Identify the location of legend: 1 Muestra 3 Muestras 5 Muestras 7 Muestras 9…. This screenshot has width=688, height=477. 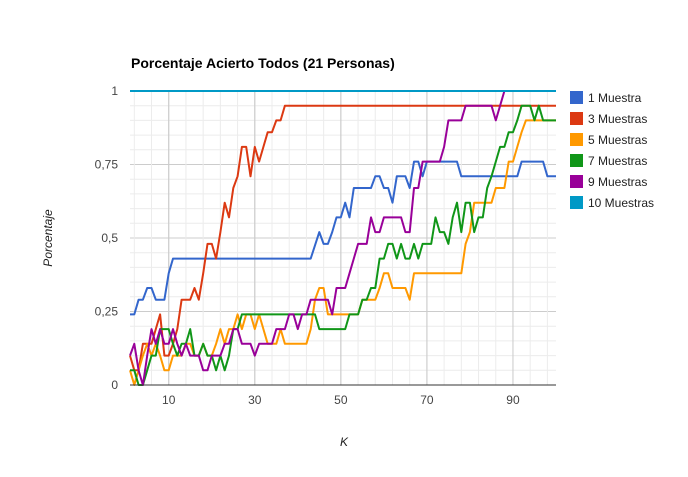
(612, 150).